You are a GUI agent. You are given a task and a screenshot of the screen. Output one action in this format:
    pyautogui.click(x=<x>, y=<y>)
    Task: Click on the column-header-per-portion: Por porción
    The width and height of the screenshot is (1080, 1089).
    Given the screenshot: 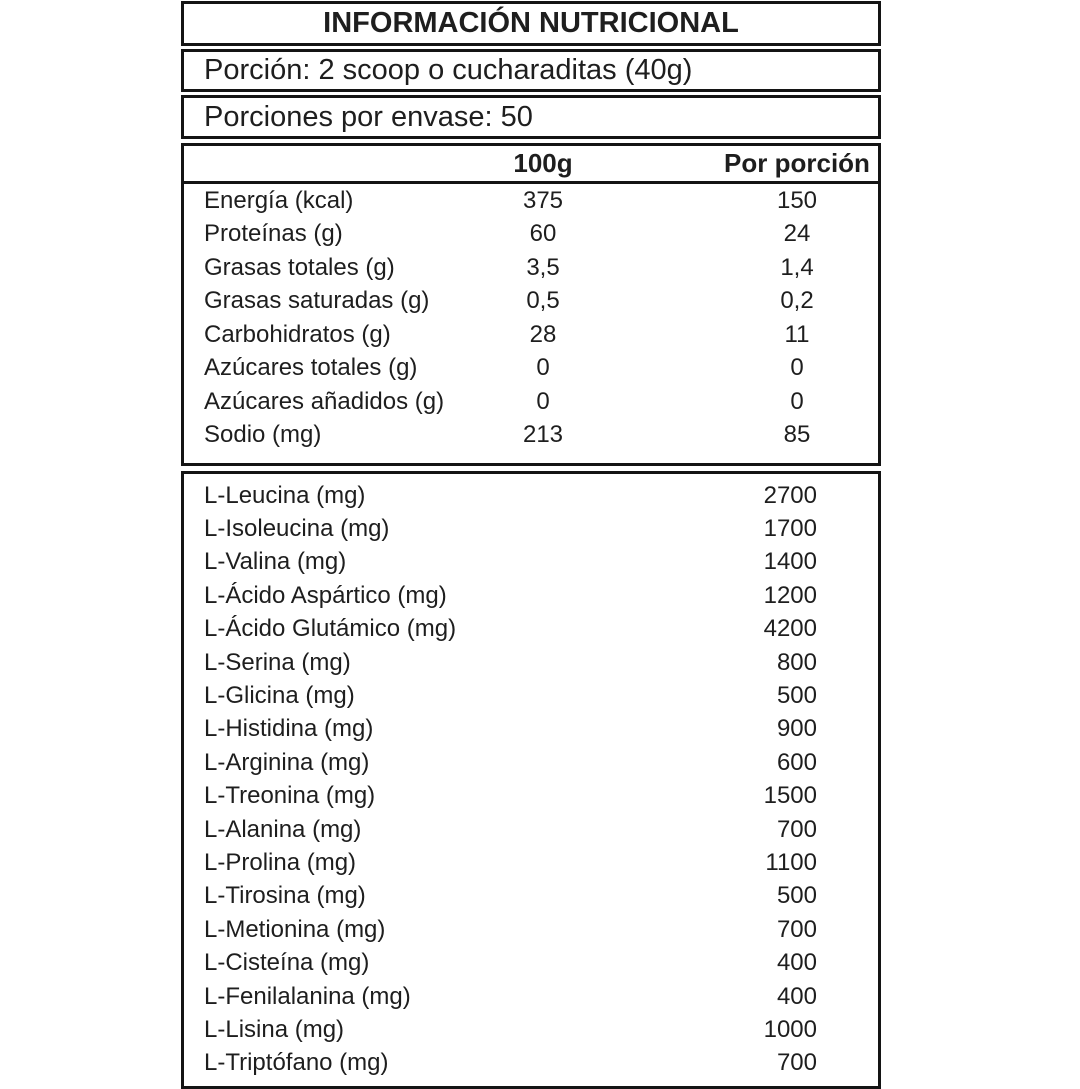 What is the action you would take?
    pyautogui.click(x=770, y=165)
    